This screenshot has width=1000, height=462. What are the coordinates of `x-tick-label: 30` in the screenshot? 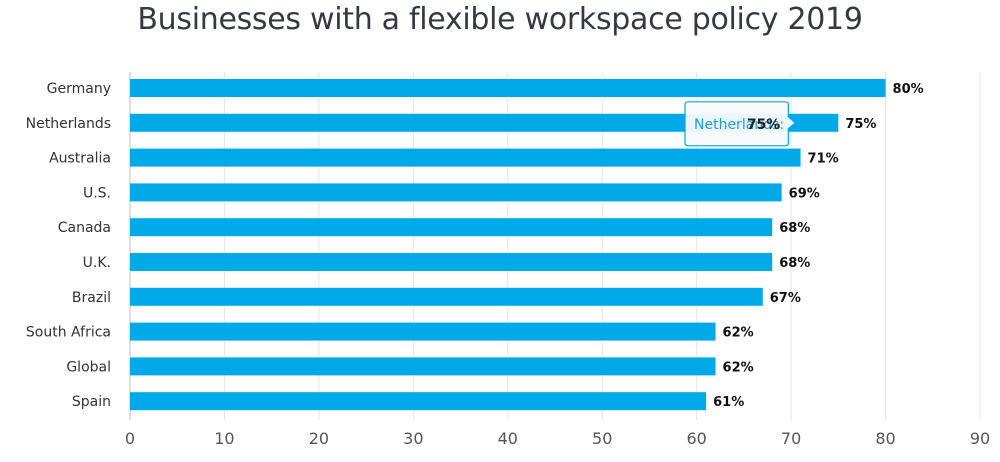 It's located at (413, 438).